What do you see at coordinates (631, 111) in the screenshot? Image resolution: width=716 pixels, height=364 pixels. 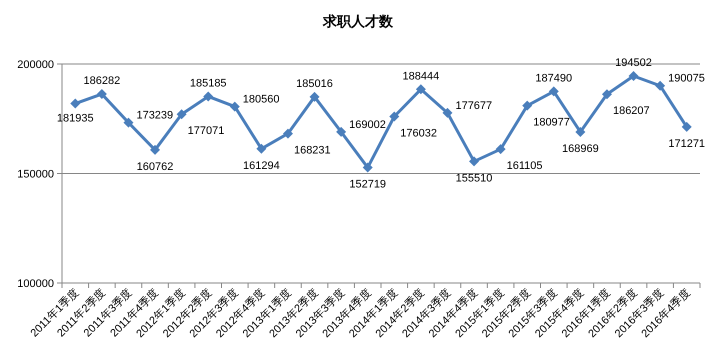 I see `data-label: 186207` at bounding box center [631, 111].